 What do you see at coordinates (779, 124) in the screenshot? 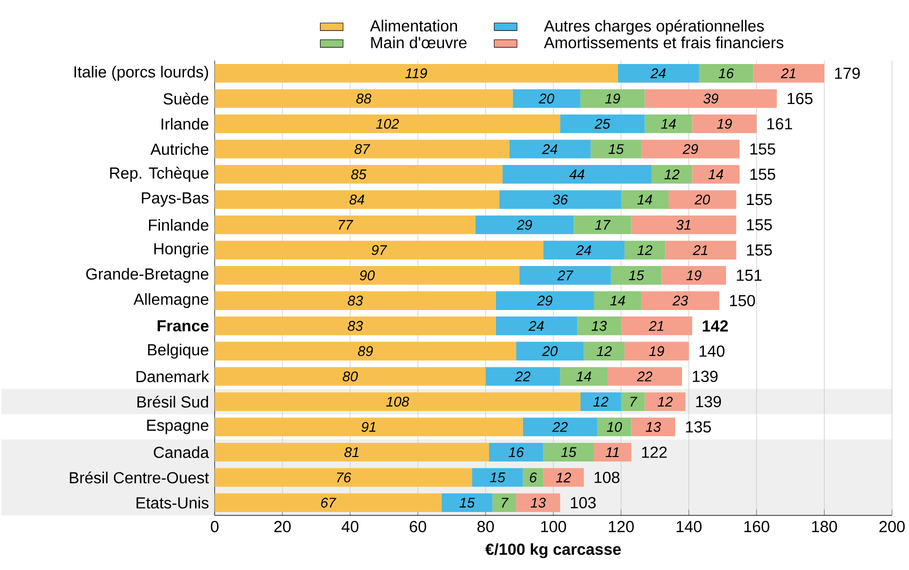
I see `total-label: 161` at bounding box center [779, 124].